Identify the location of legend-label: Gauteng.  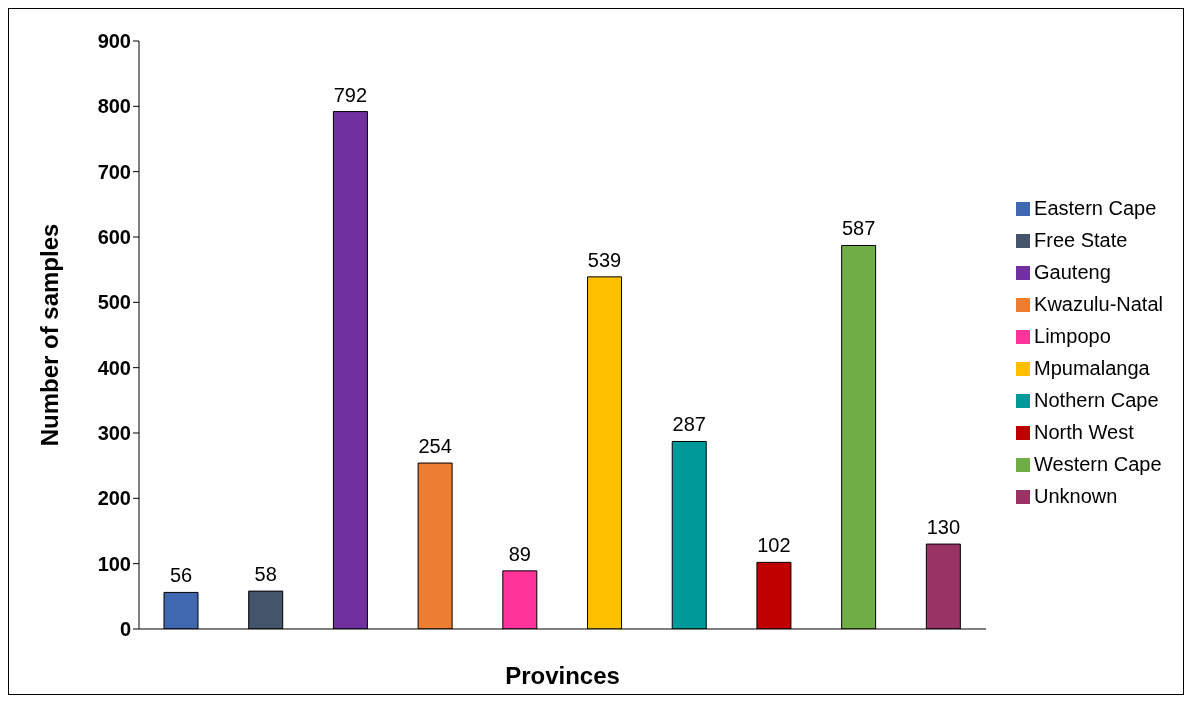
(1072, 271).